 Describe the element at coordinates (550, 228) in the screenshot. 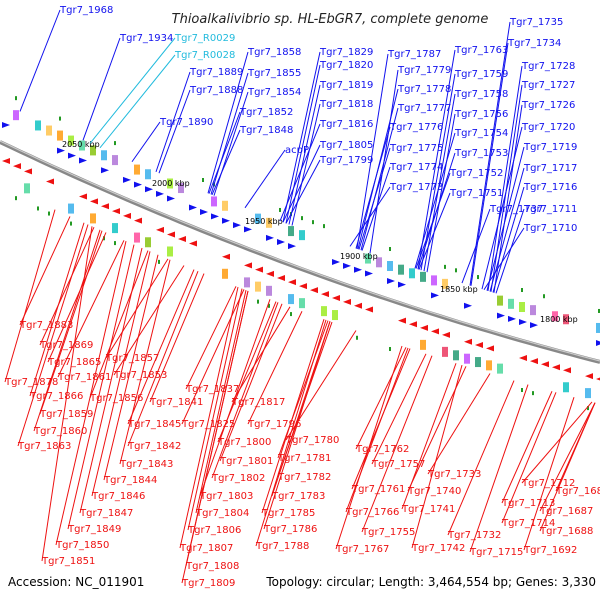

I see `forward-gene-label: Tgr7_1710` at that location.